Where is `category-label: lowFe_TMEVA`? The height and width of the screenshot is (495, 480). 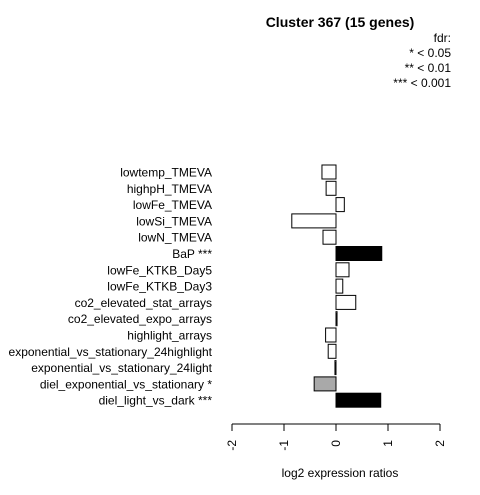
category-label: lowFe_TMEVA is located at coordinates (172, 205).